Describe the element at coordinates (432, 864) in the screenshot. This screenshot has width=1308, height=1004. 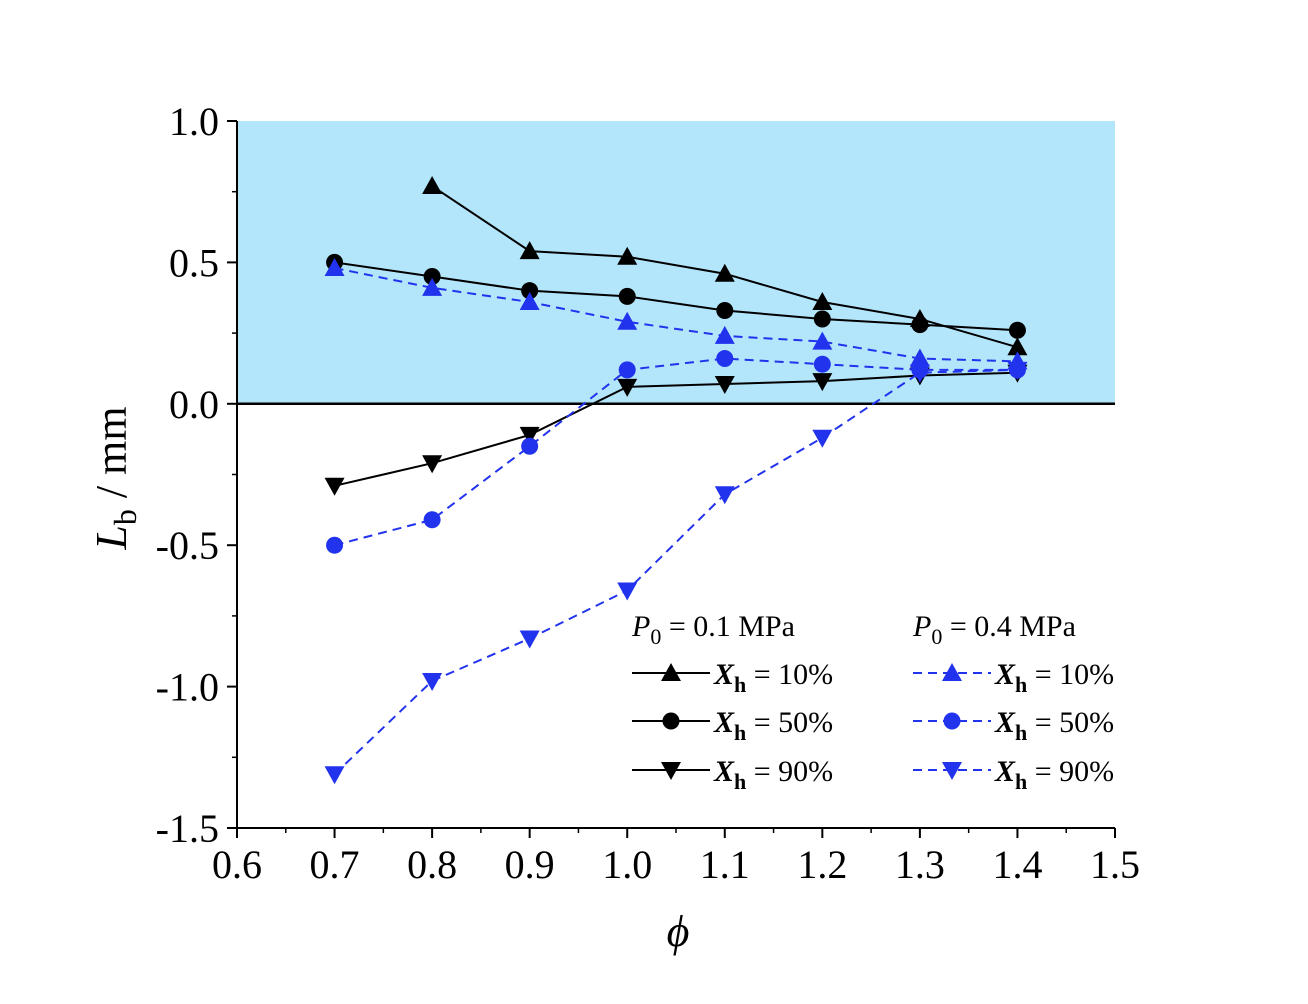
I see `x-tick-label: 0.8` at that location.